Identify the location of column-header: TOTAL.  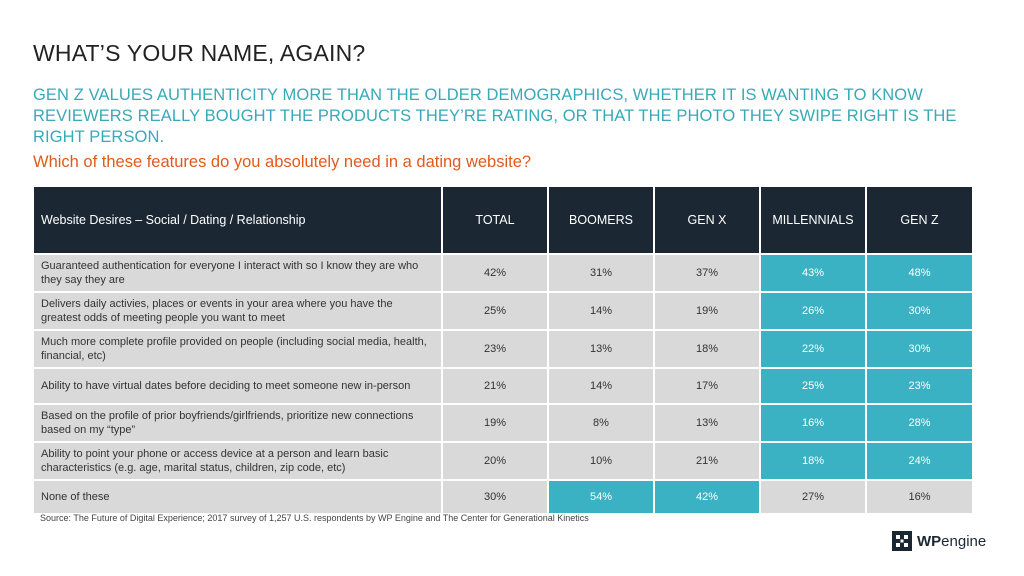
(495, 220).